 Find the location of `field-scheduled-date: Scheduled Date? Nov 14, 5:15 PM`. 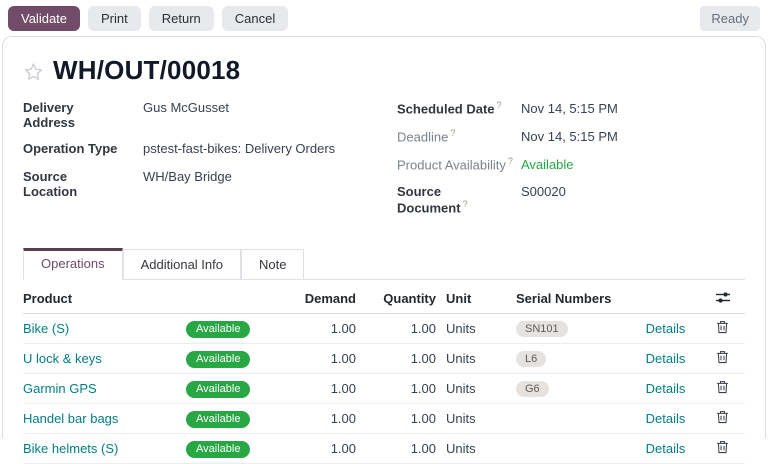

field-scheduled-date: Scheduled Date? Nov 14, 5:15 PM is located at coordinates (571, 108).